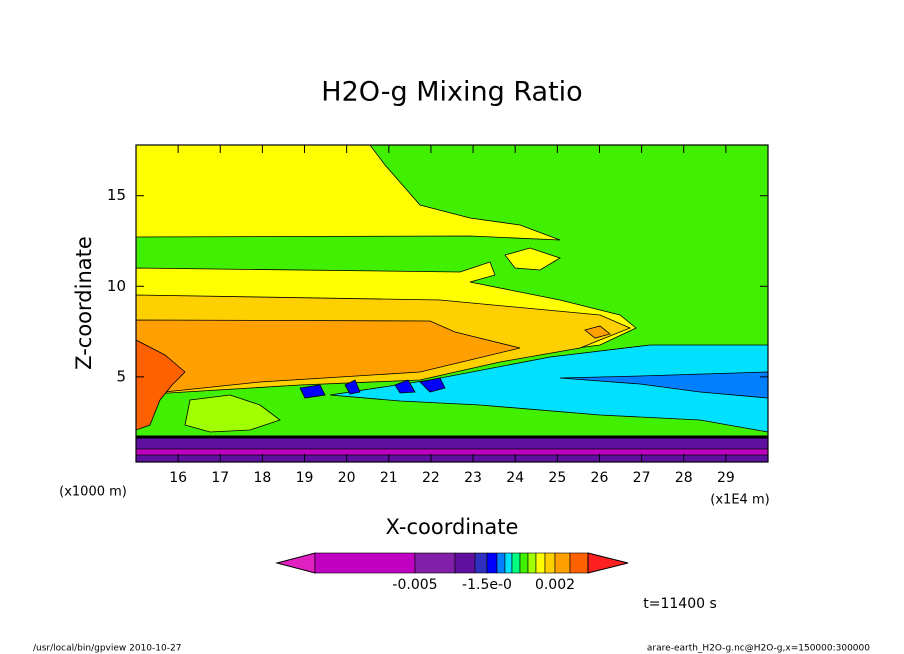 This screenshot has width=904, height=654. Describe the element at coordinates (347, 478) in the screenshot. I see `x-tick-label: 20` at that location.